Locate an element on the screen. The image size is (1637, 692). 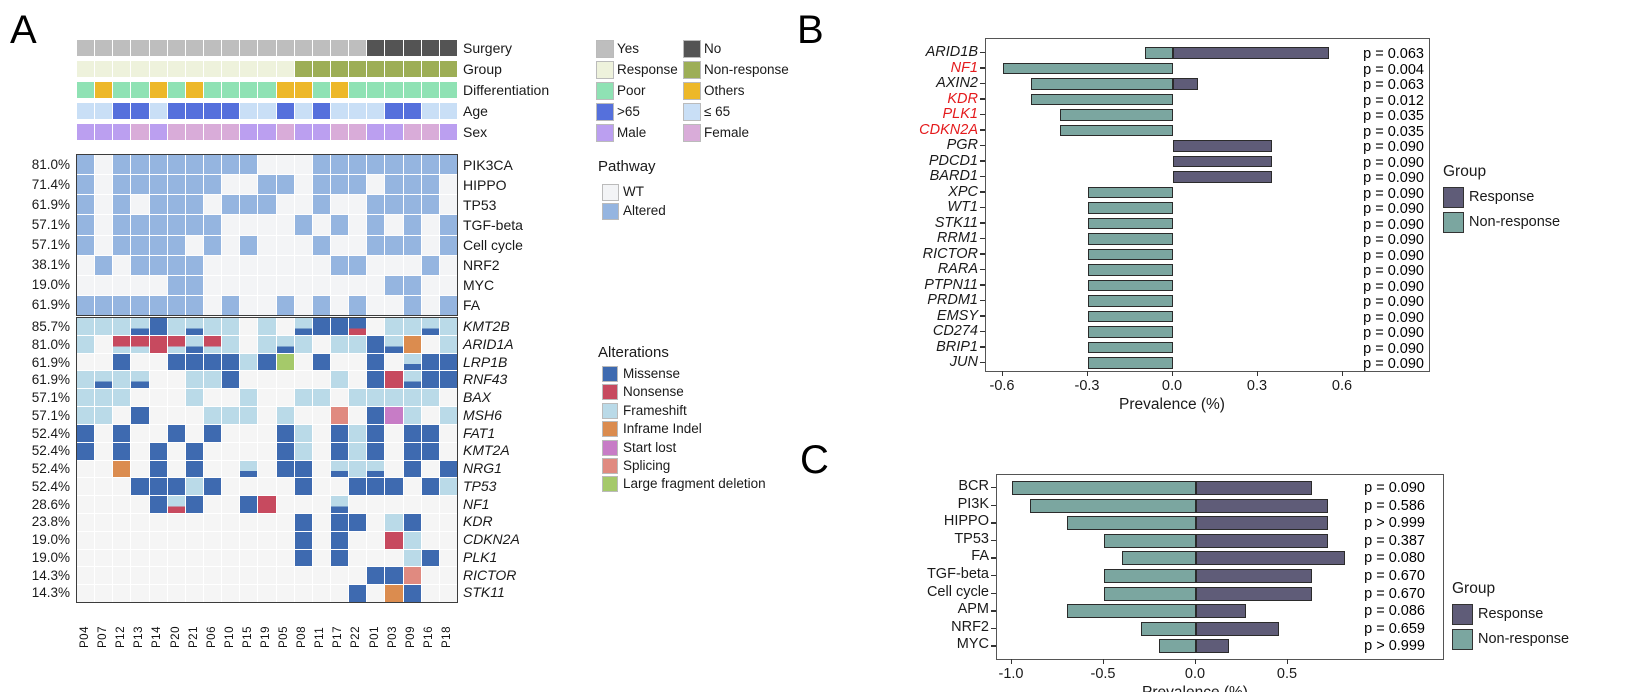
bar-category-label: BARD1 is located at coordinates (953, 176).